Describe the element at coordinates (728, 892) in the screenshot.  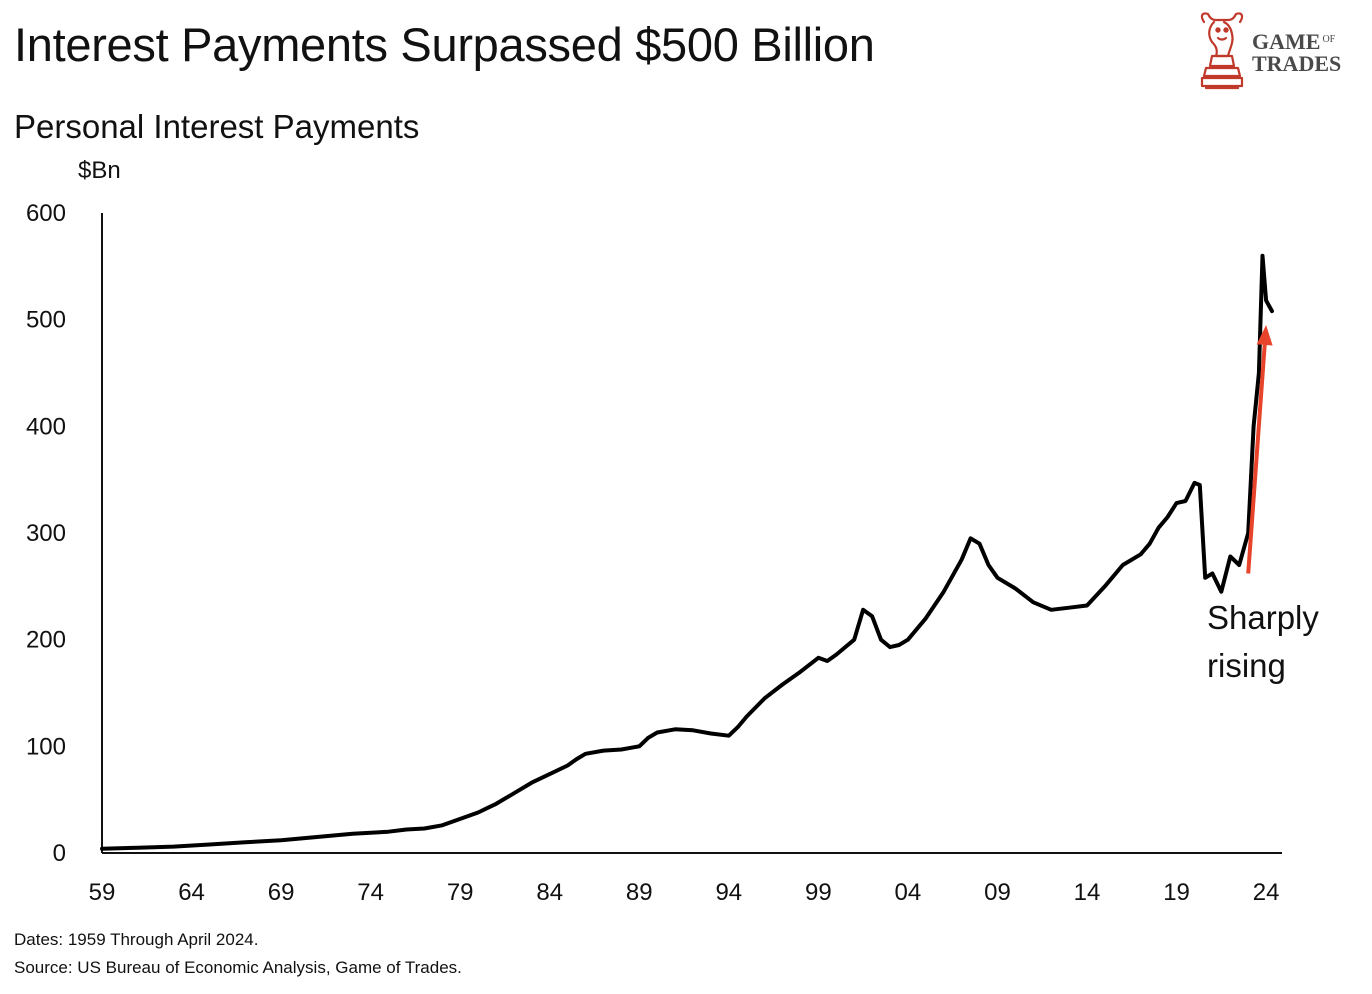
I see `x-tick-label: 94` at that location.